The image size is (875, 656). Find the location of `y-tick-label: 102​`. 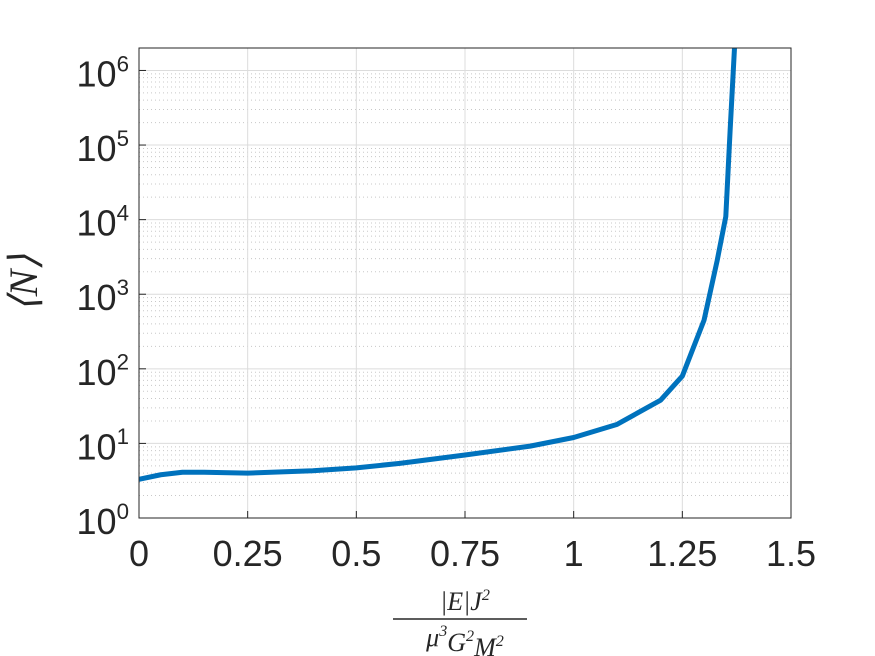

y-tick-label: 102​ is located at coordinates (103, 371).